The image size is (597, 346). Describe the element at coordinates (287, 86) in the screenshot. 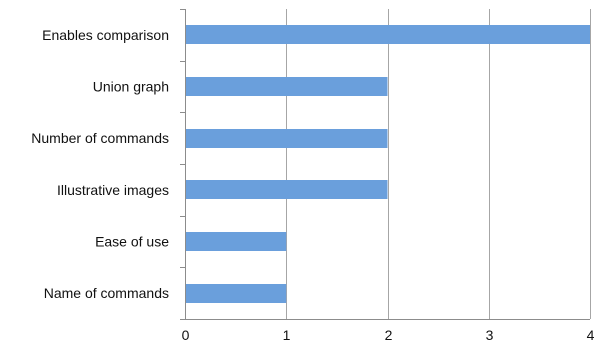

I see `bar-union-graph` at that location.